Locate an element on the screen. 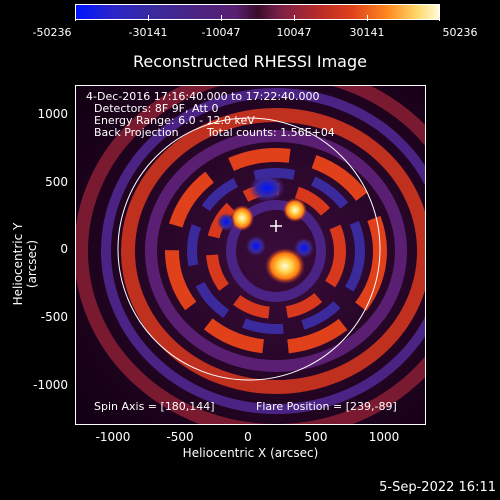  ring is located at coordinates (276, 251).